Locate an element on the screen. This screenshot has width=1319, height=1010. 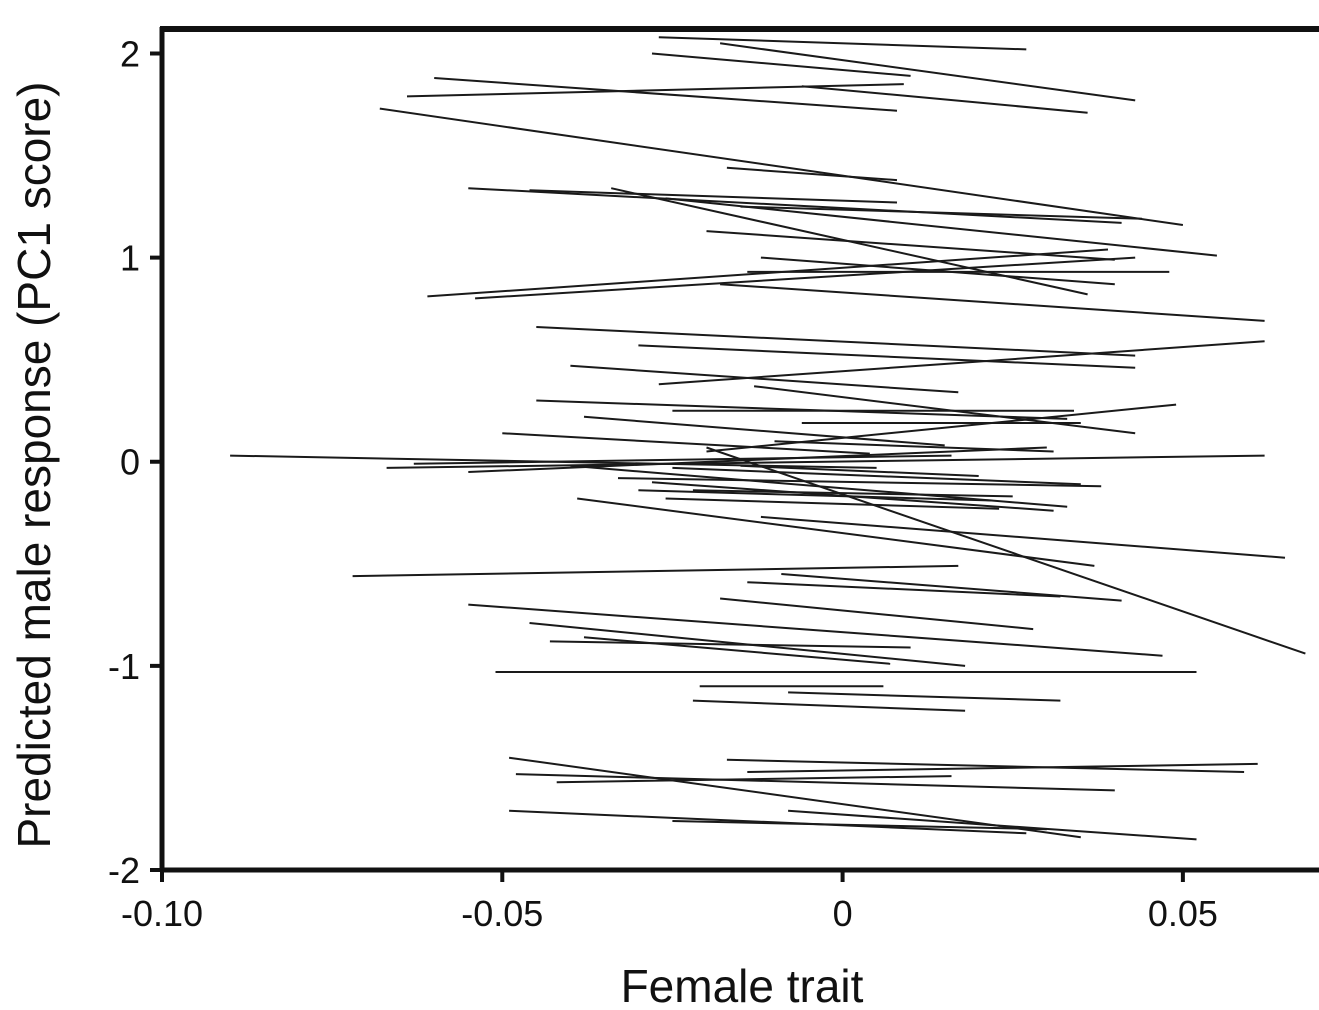
x-axis-title: Female trait is located at coordinates (742, 985).